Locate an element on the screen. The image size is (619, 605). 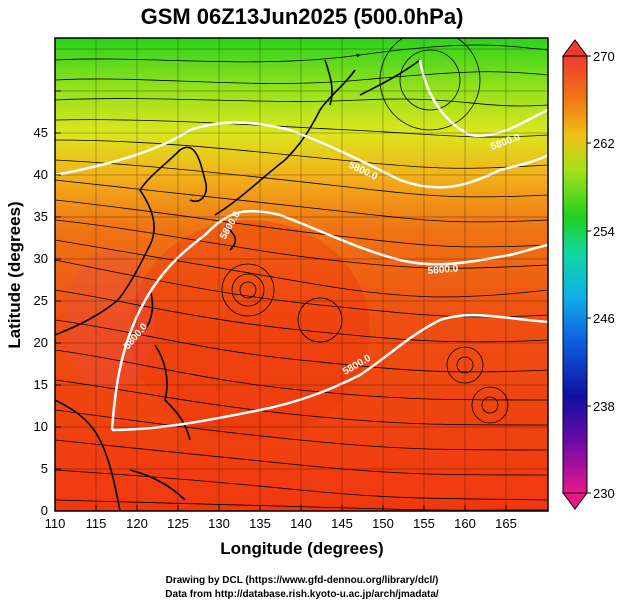
x-tick-label: 140 is located at coordinates (301, 523).